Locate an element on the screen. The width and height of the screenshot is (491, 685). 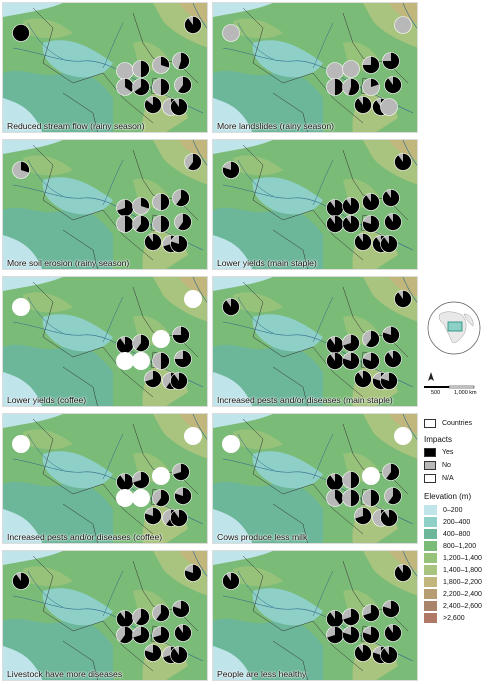
legend-elevation-4: 1,200–1,400 is located at coordinates (457, 558).